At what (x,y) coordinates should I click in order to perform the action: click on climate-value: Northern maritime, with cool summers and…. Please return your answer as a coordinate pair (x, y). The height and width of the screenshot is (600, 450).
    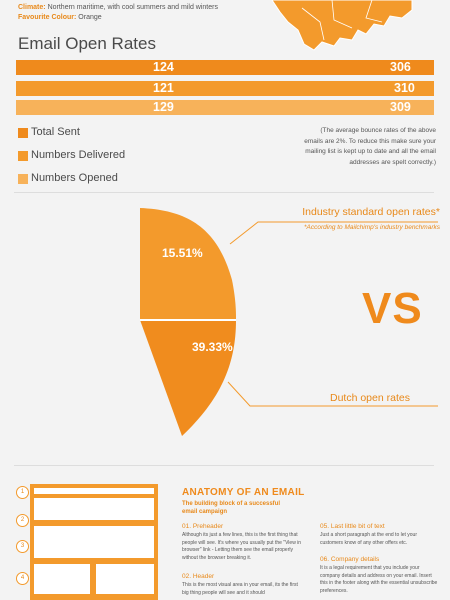
    Looking at the image, I should click on (132, 7).